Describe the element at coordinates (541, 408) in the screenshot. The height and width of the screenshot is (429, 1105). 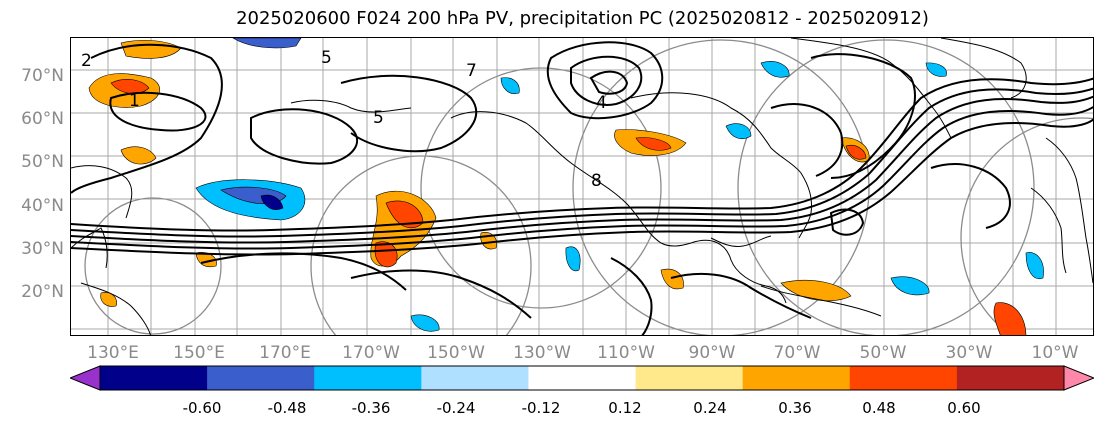
I see `colorbar-label: -0.12` at that location.